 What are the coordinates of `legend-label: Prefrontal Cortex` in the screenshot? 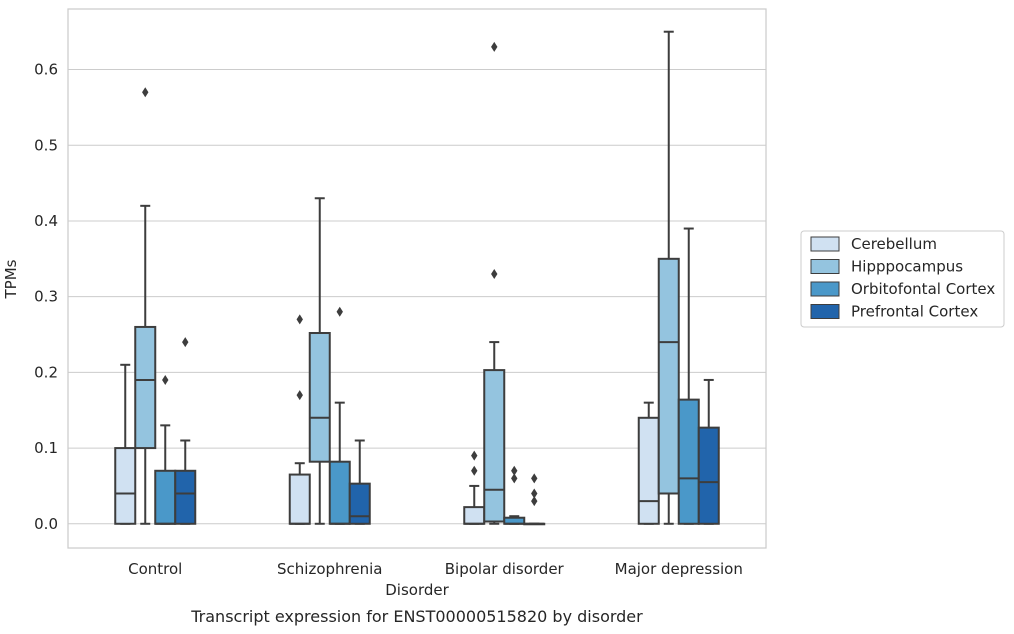 It's located at (914, 312).